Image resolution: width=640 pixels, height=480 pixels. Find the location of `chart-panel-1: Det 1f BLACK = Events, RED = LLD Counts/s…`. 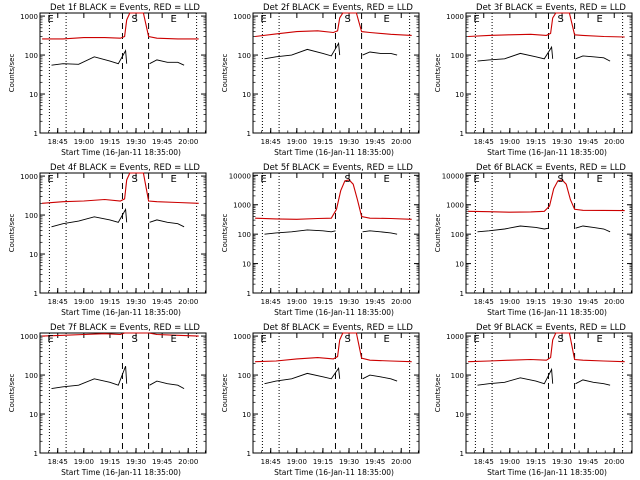

chart-panel-1: Det 1f BLACK = Events, RED = LLD Counts/s… is located at coordinates (107, 80).